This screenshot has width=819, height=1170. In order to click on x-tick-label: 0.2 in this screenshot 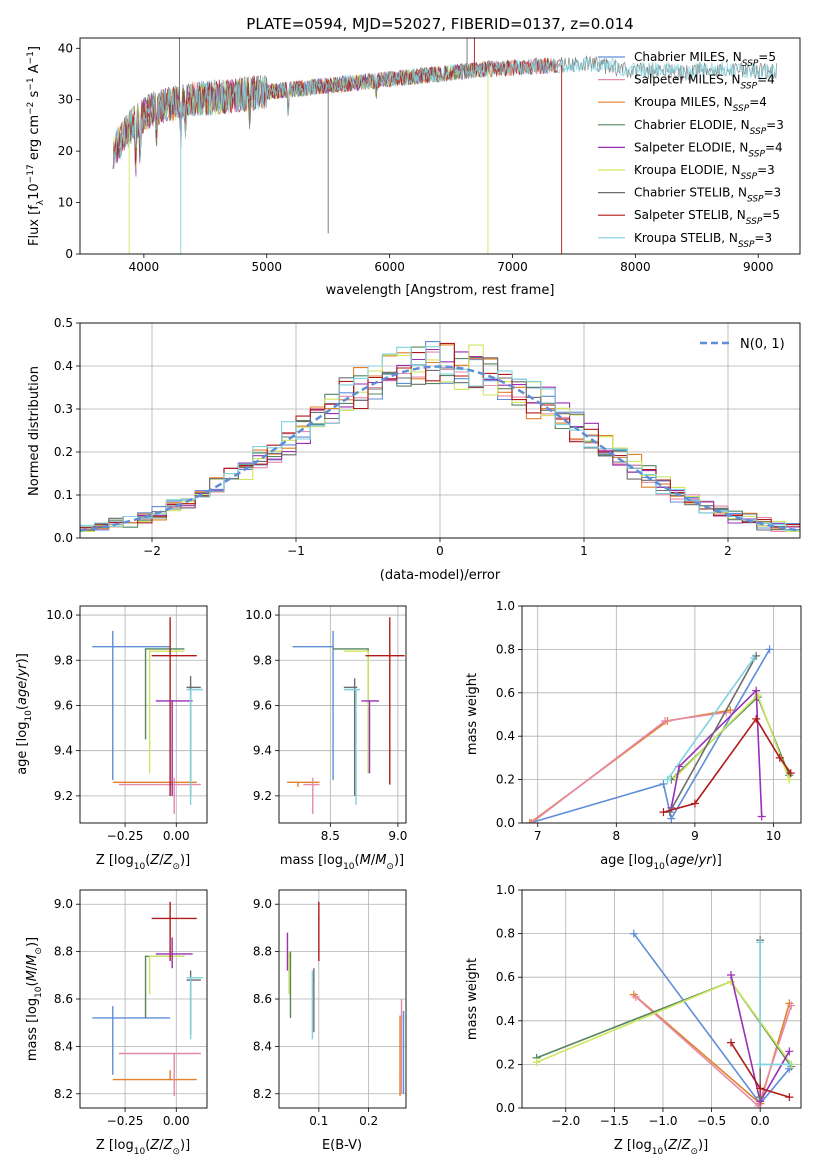, I will do `click(368, 1121)`.